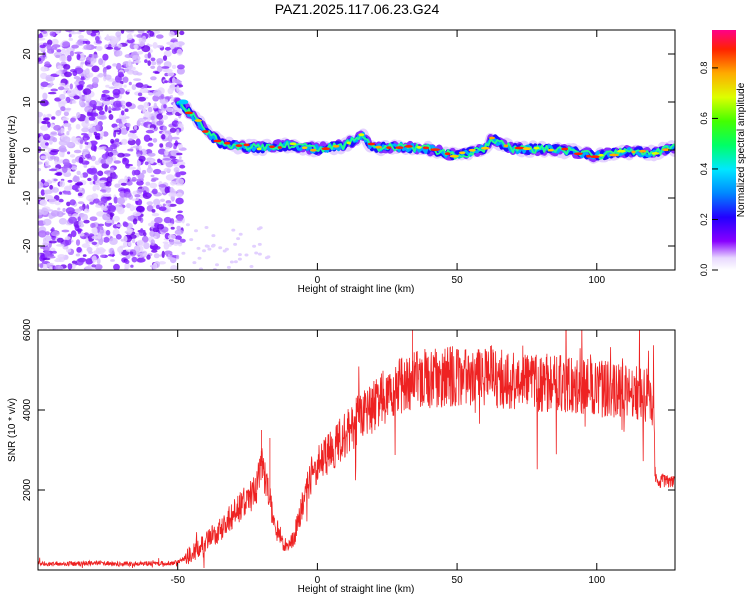  I want to click on spectrogram-y-tick-label: -10, so click(27, 197).